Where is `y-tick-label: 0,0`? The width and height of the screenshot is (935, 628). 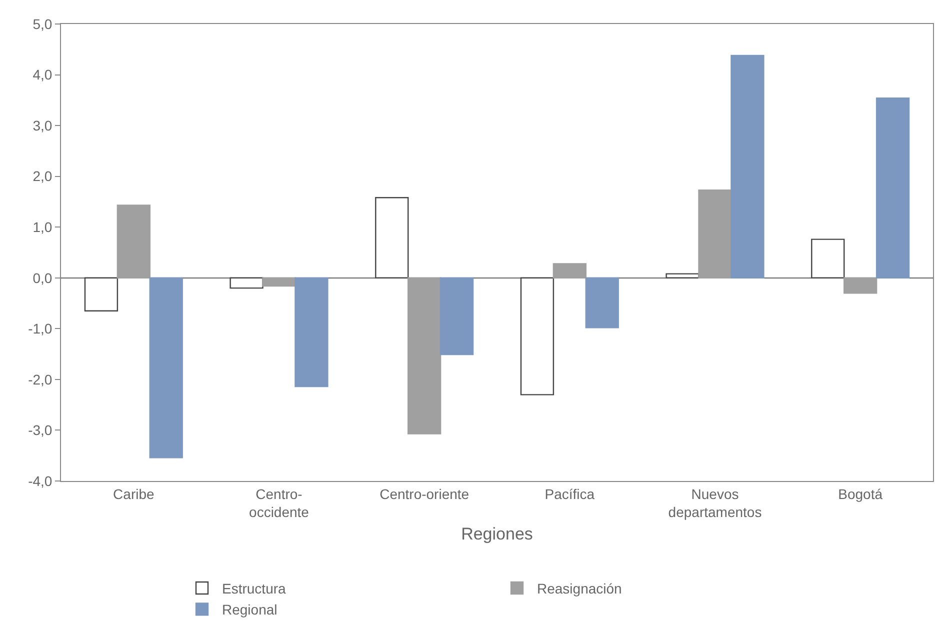 y-tick-label: 0,0 is located at coordinates (42, 278).